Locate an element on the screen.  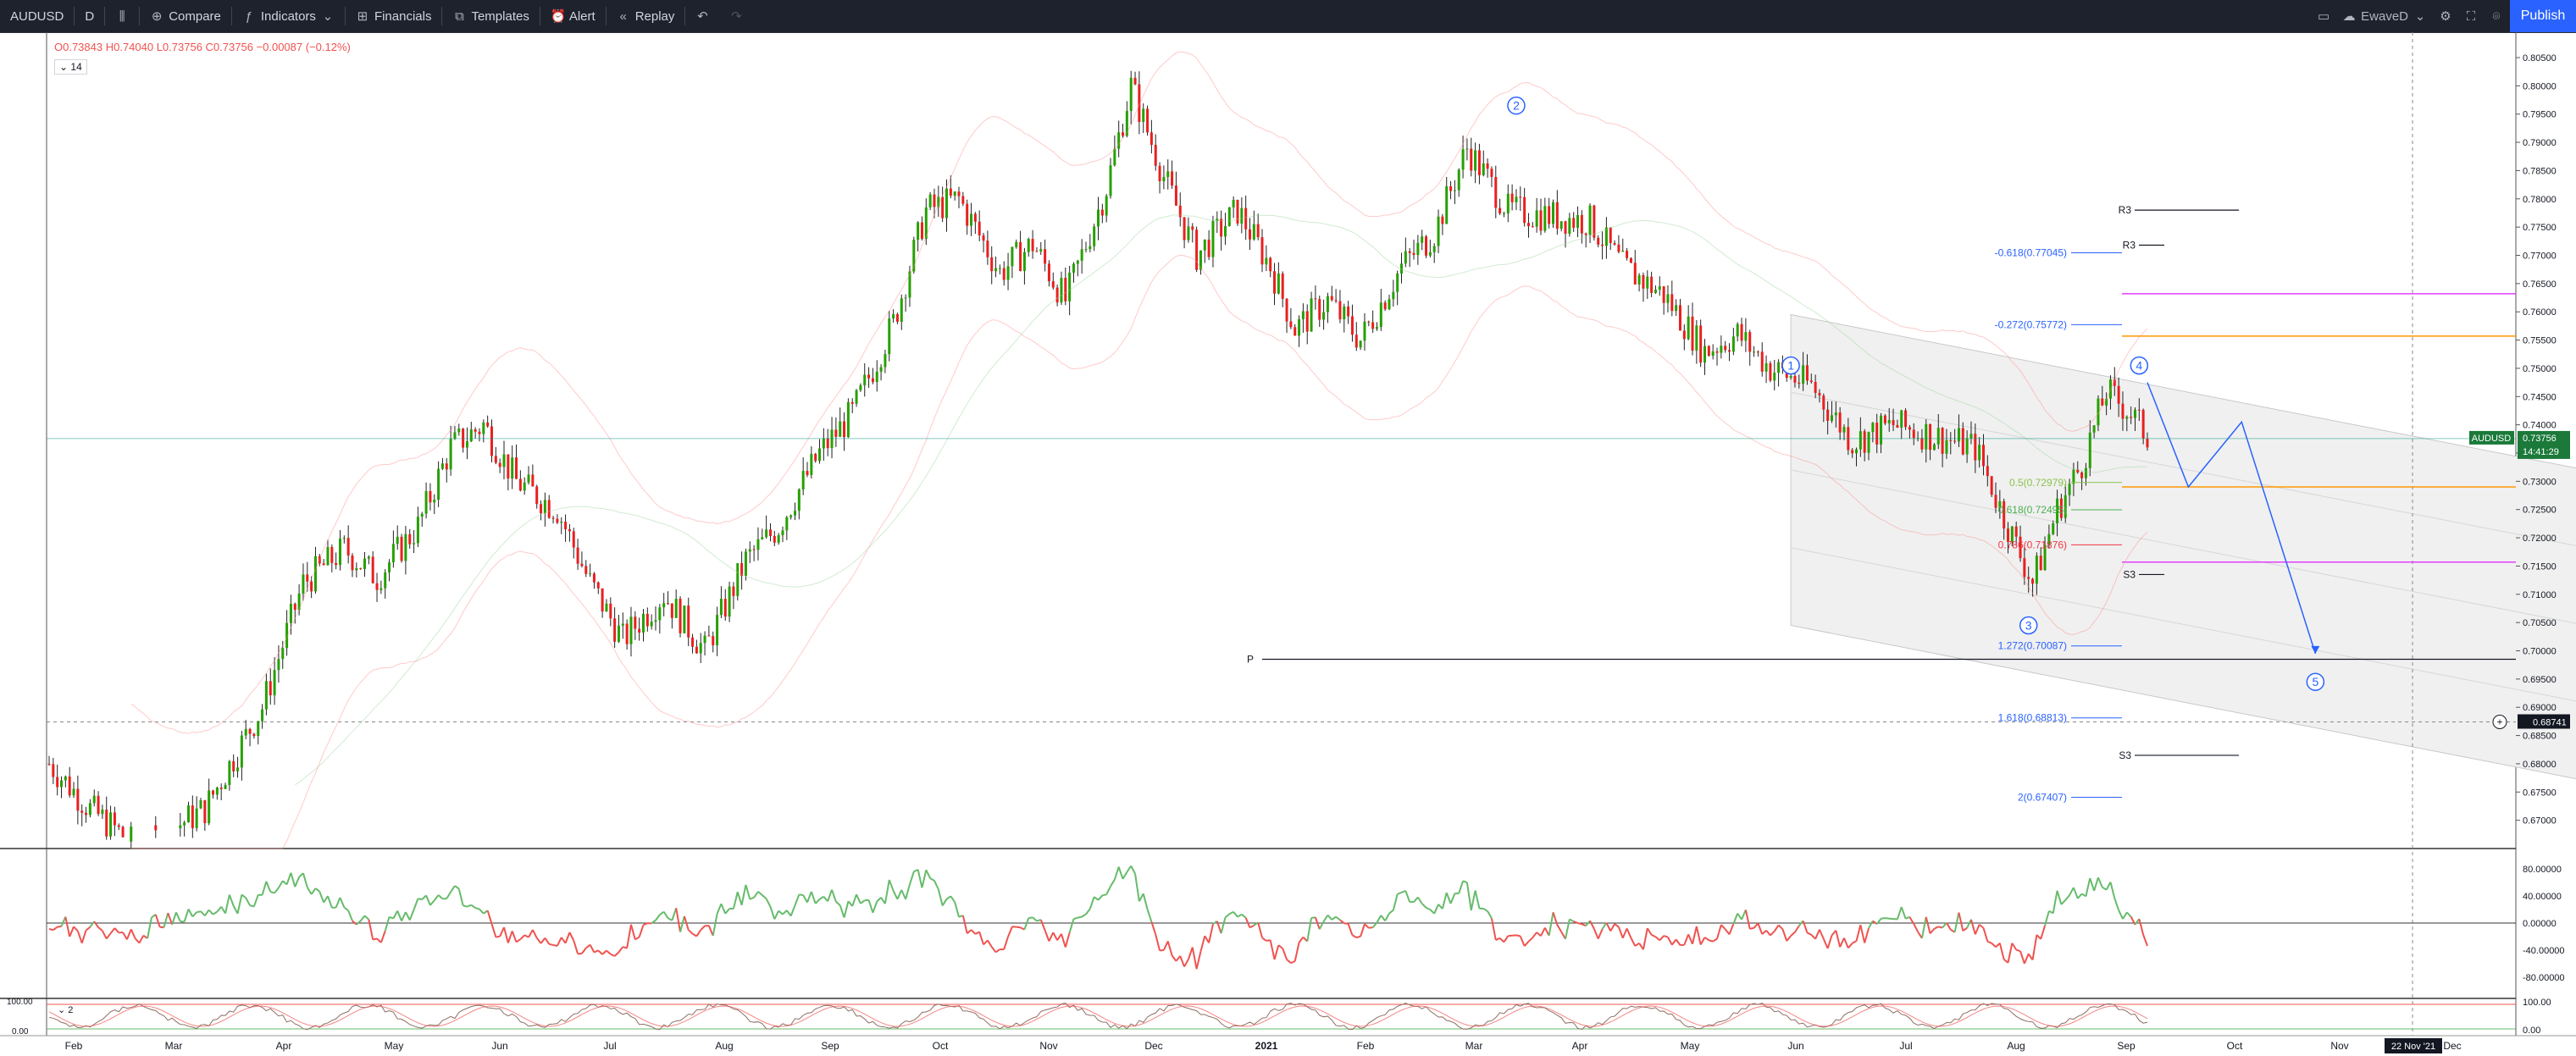
undo-button: ↶ is located at coordinates (702, 16).